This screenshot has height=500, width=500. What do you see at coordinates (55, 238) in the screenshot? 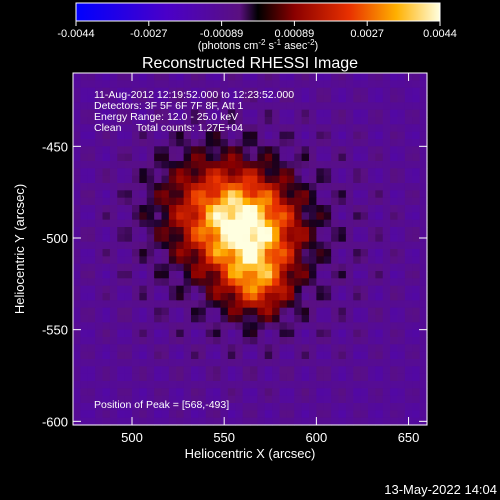
I see `y-tick-label: -500` at bounding box center [55, 238].